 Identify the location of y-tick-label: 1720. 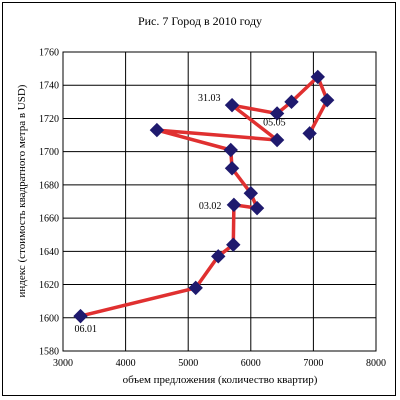
(49, 119).